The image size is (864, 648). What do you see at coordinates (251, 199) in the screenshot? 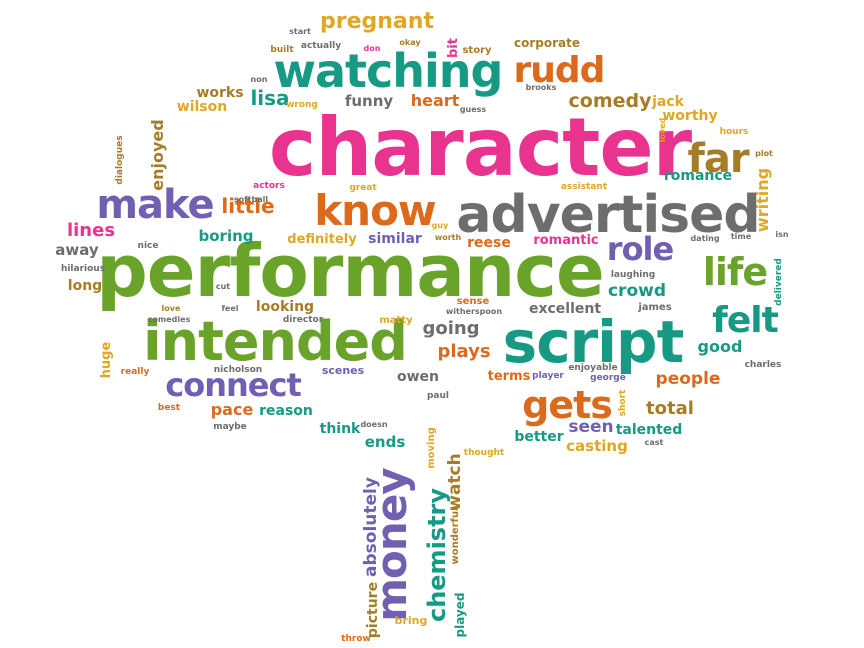
I see `word-softball: softball` at bounding box center [251, 199].